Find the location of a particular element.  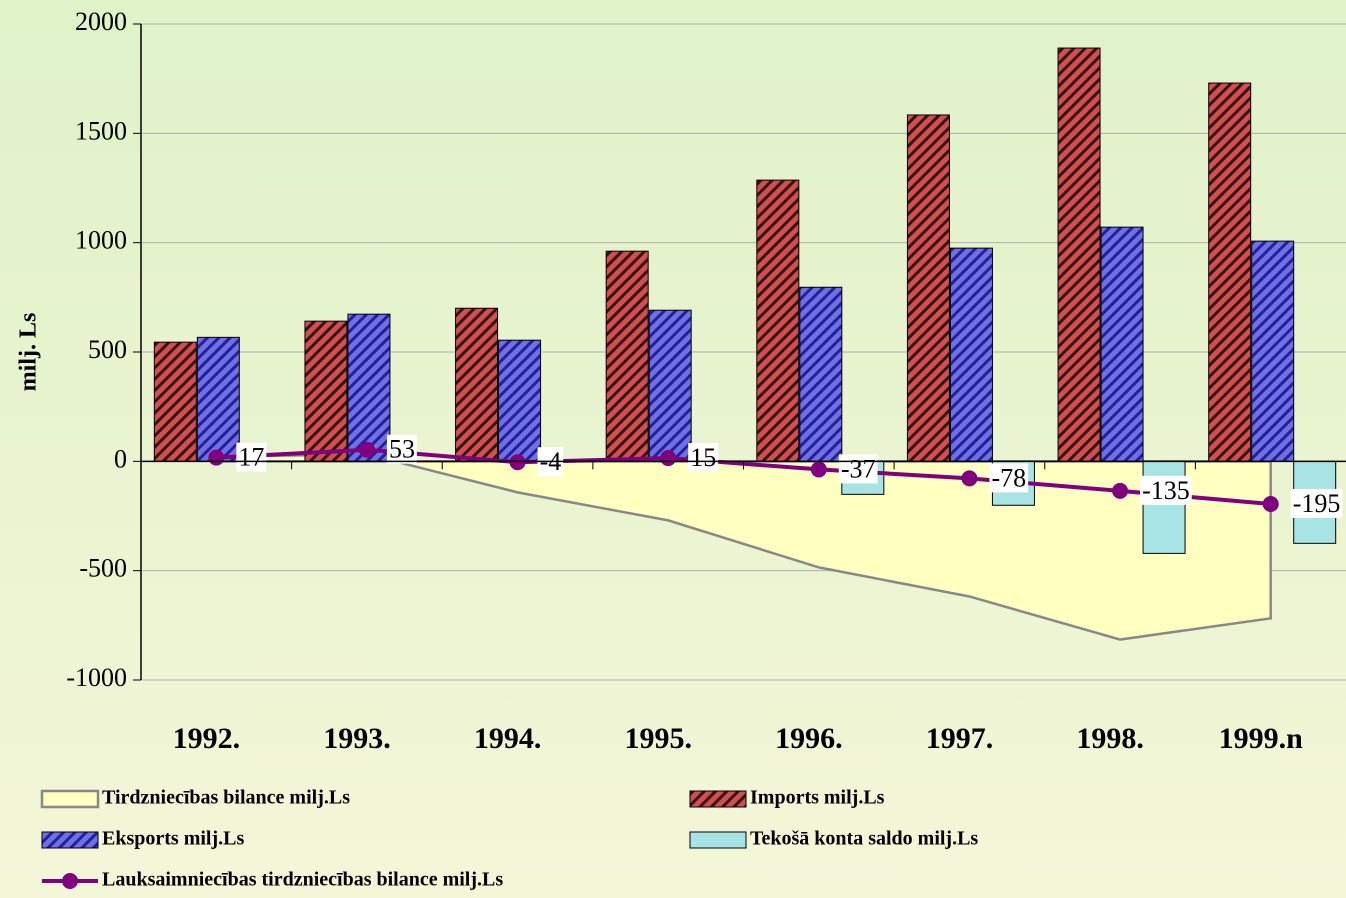

y-axis-label: milj. Ls is located at coordinates (29, 352).